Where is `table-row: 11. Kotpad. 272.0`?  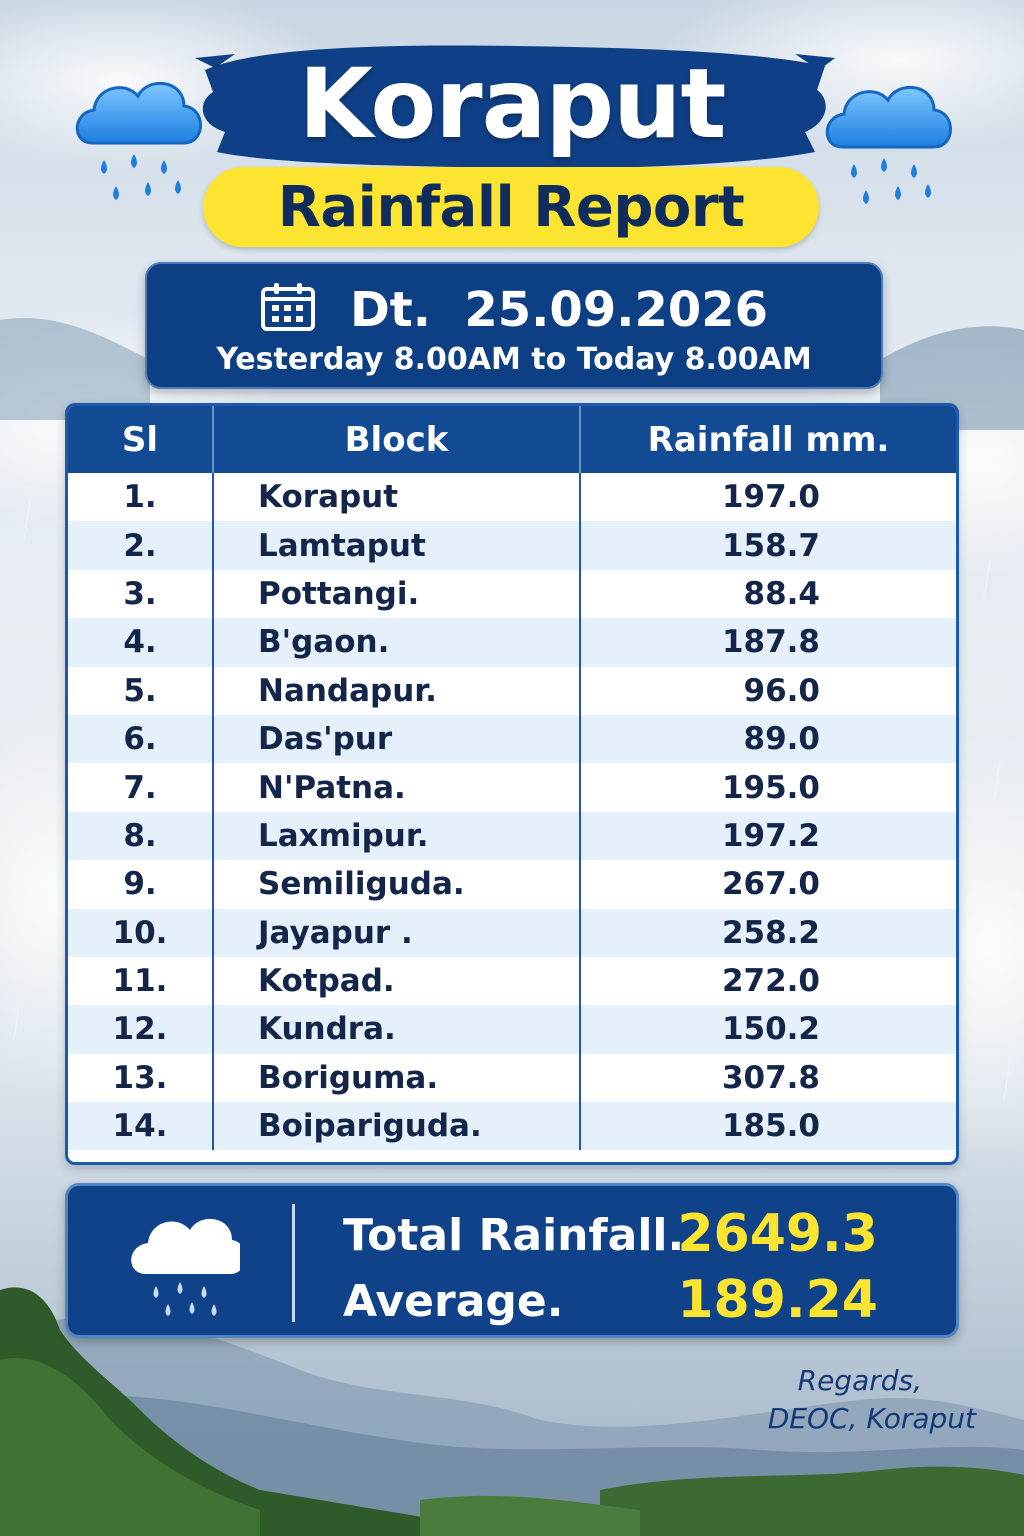
table-row: 11. Kotpad. 272.0 is located at coordinates (512, 981).